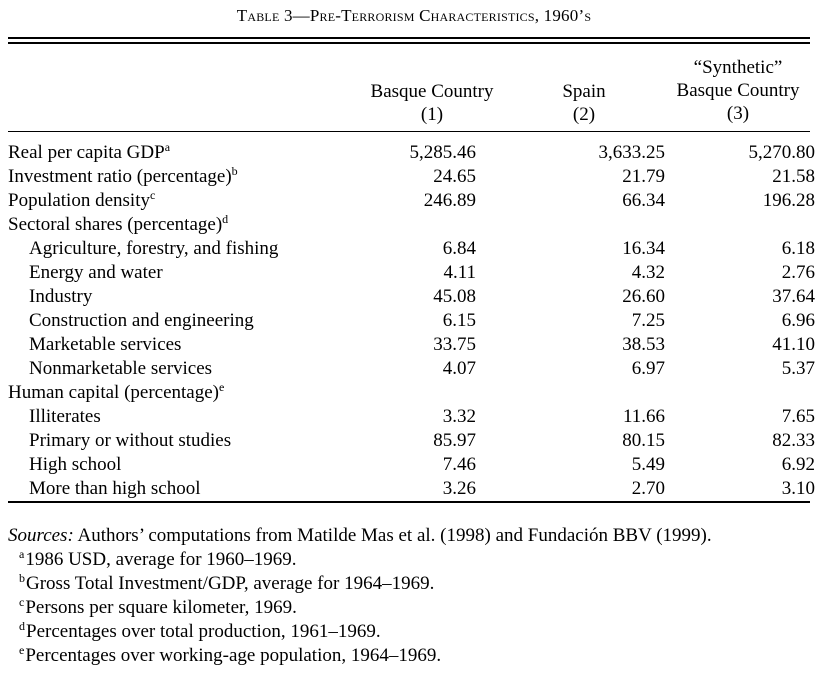 This screenshot has width=828, height=676. What do you see at coordinates (188, 417) in the screenshot?
I see `row-label: Illiterates` at bounding box center [188, 417].